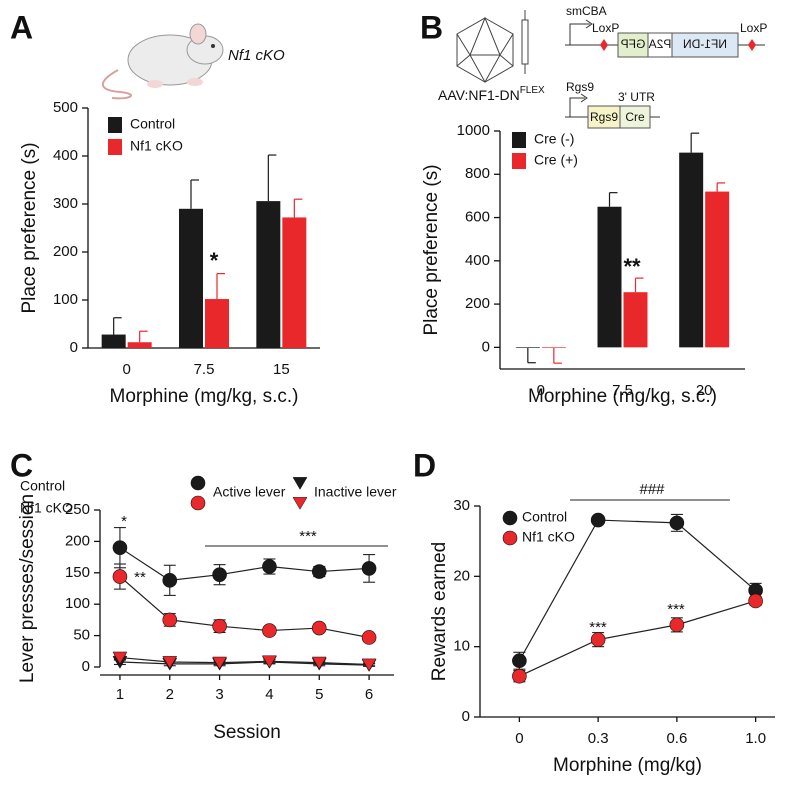 The image size is (800, 785). Describe the element at coordinates (753, 28) in the screenshot. I see `loxp-label: LoxP` at that location.